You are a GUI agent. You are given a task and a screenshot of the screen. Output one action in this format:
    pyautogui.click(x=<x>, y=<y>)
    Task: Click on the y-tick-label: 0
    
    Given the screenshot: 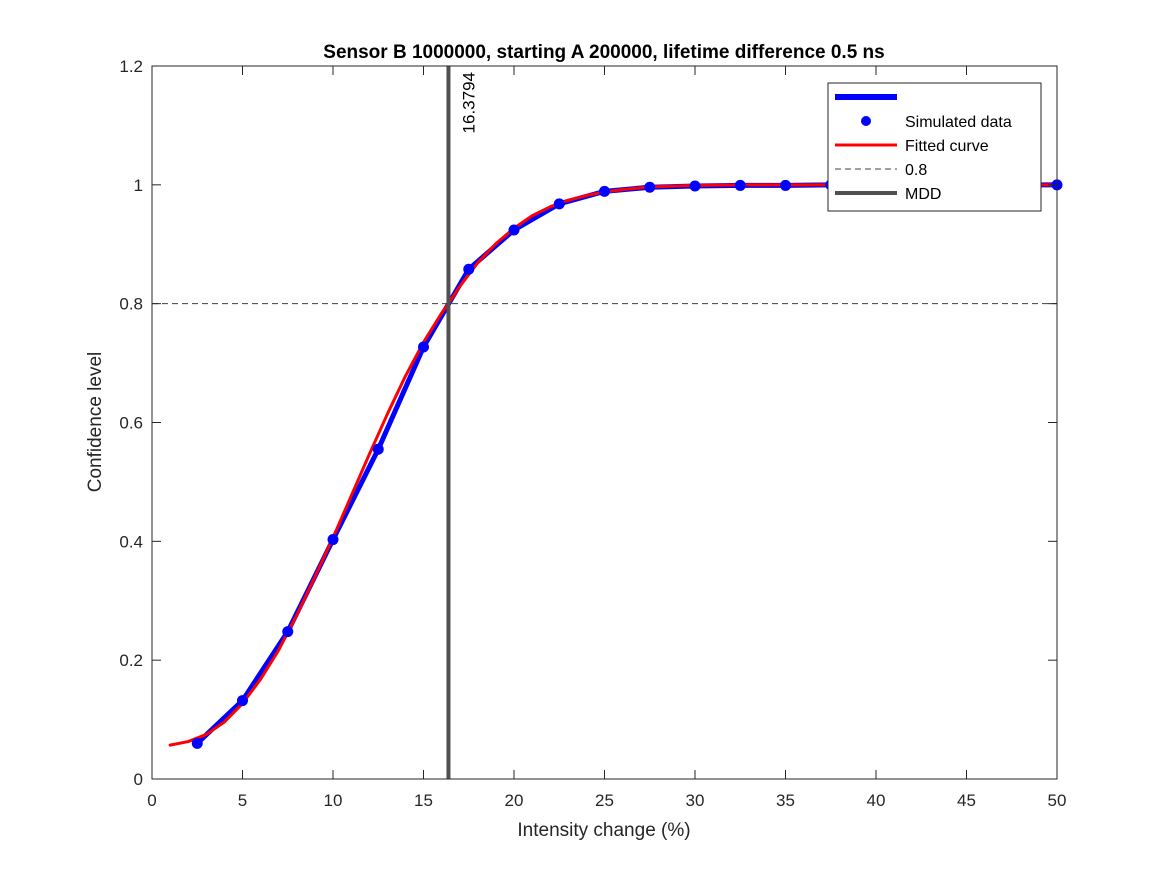 What is the action you would take?
    pyautogui.click(x=138, y=779)
    